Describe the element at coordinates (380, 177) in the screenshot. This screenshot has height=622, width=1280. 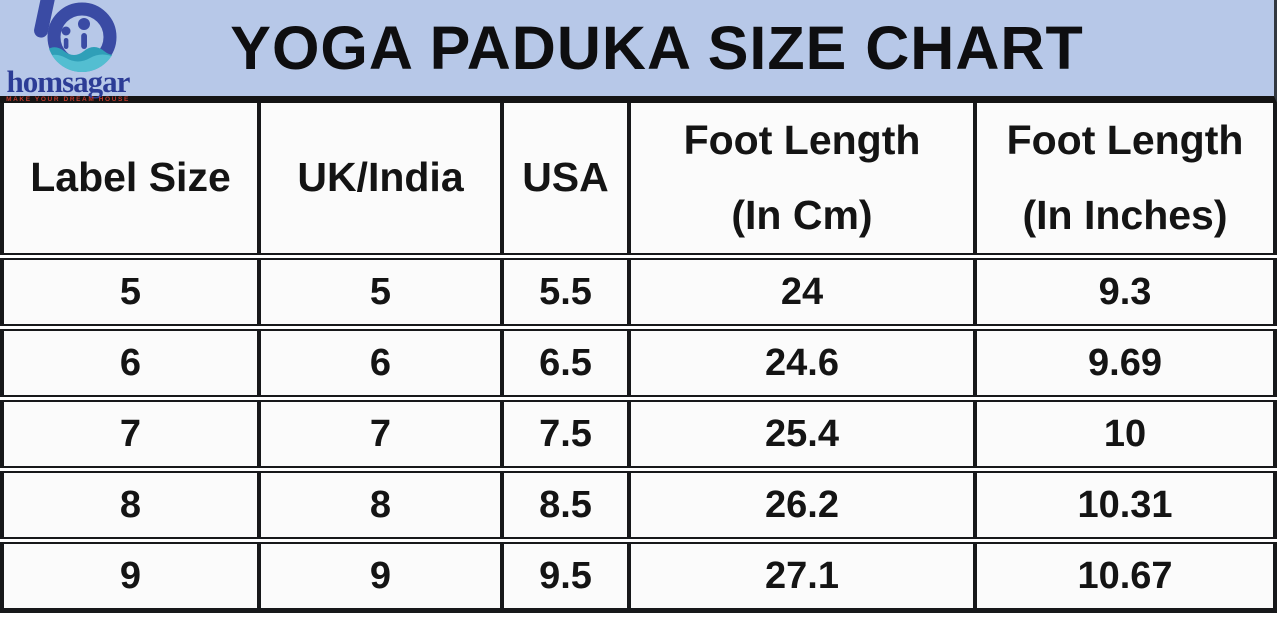
I see `header-line1: UK/India` at that location.